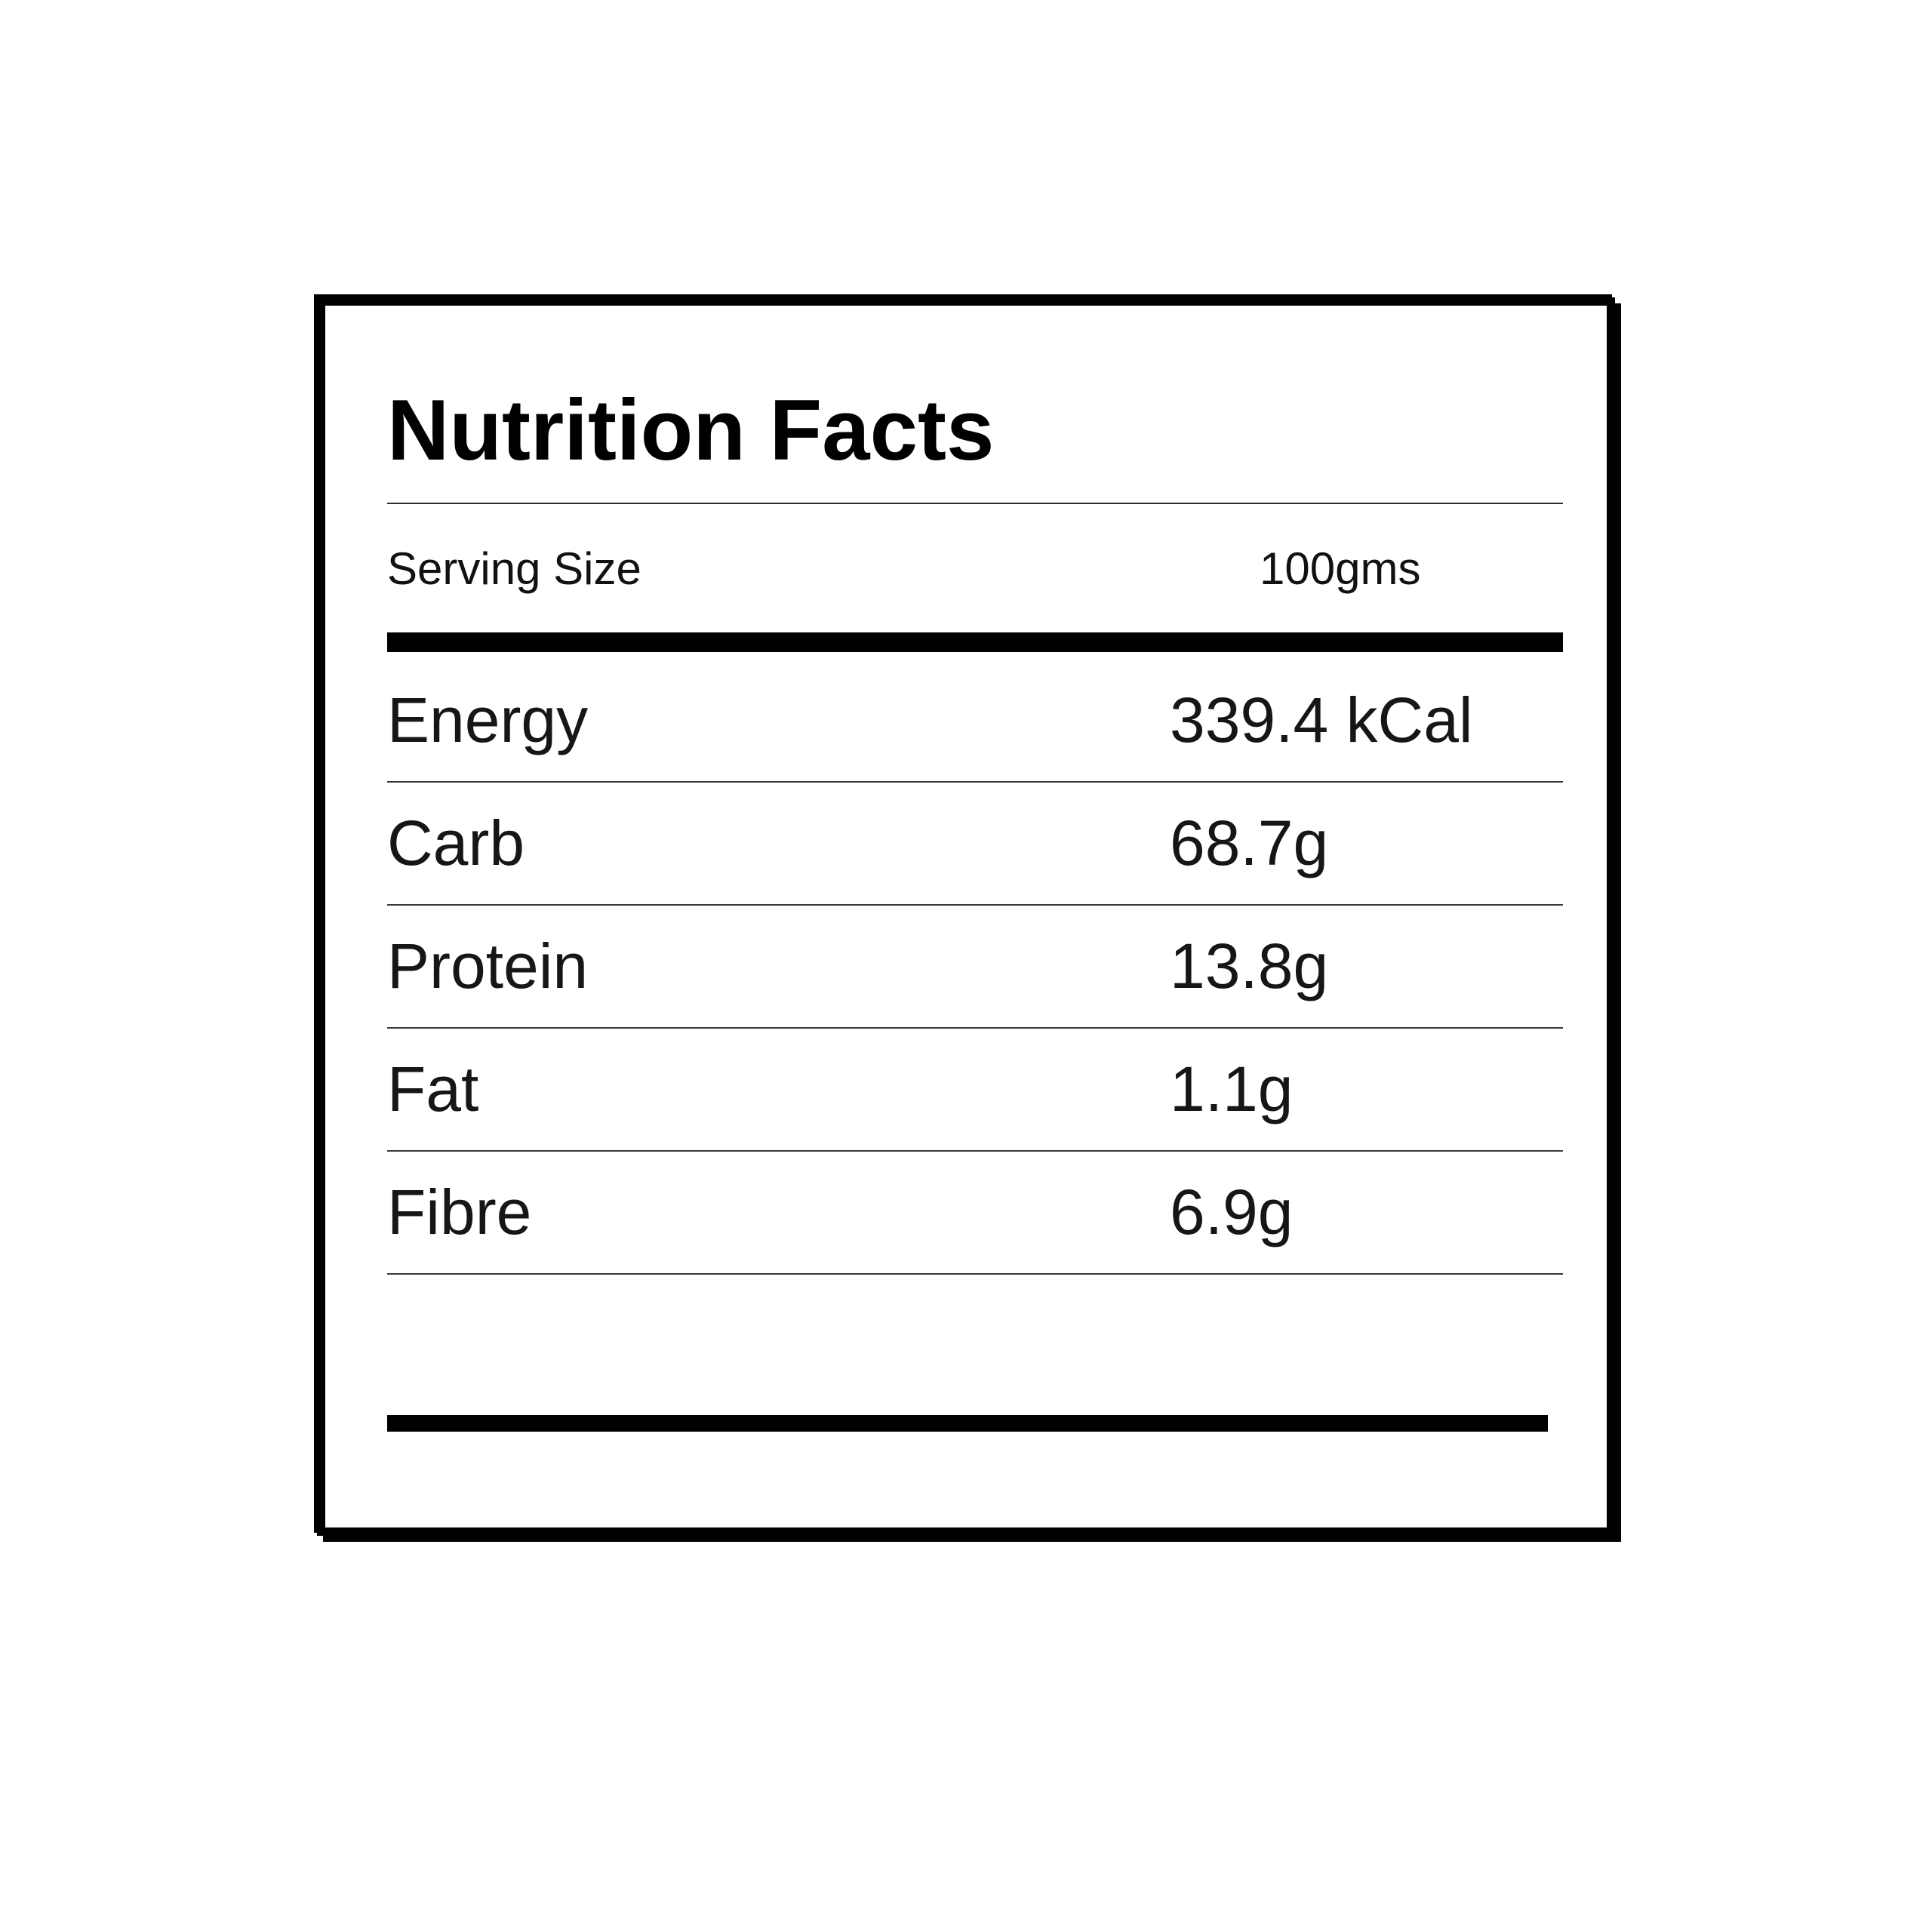  What do you see at coordinates (975, 568) in the screenshot?
I see `serving-size-row: Serving Size 100gms` at bounding box center [975, 568].